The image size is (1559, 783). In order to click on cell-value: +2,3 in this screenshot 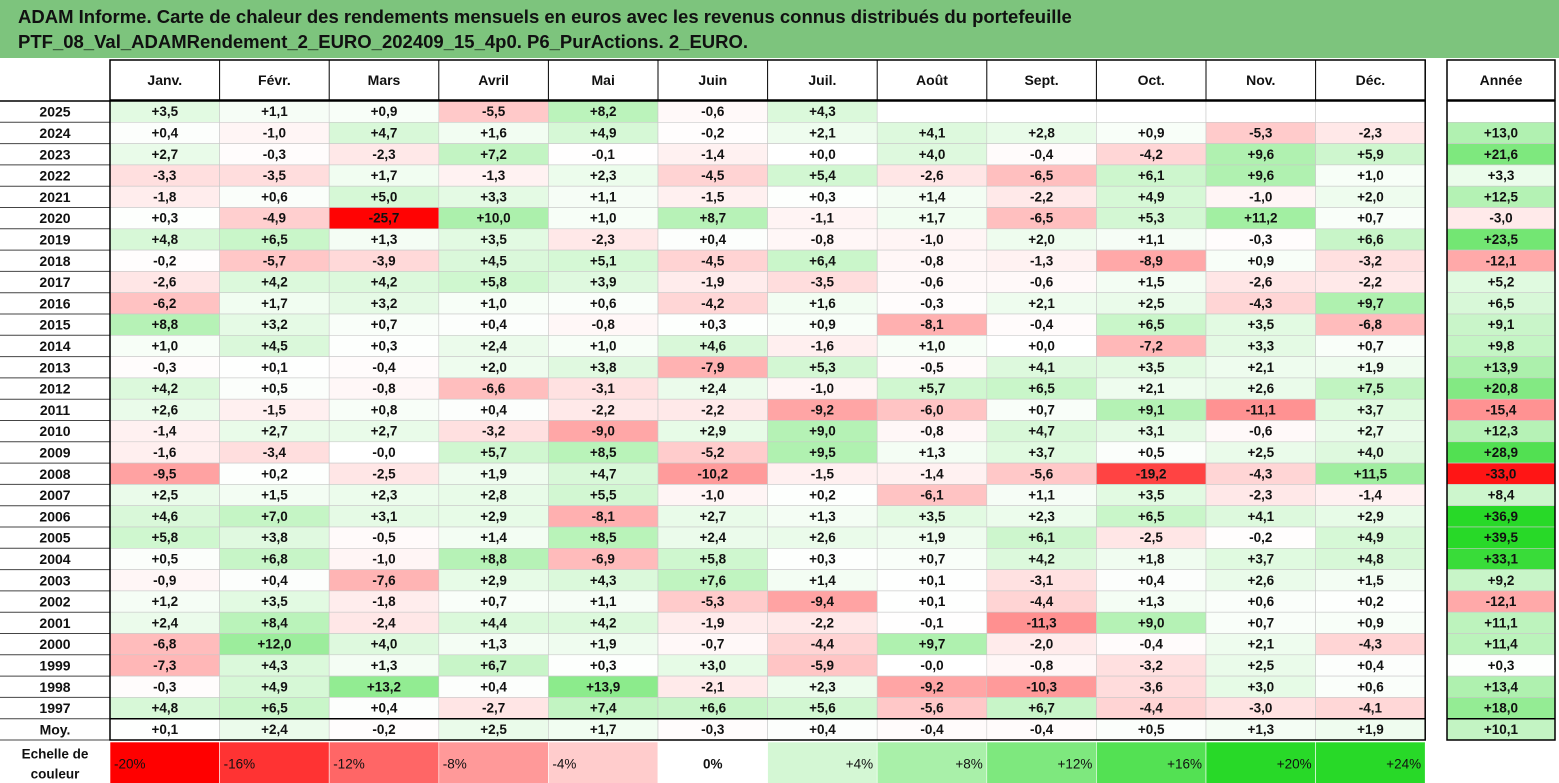, I will do `click(822, 686)`.